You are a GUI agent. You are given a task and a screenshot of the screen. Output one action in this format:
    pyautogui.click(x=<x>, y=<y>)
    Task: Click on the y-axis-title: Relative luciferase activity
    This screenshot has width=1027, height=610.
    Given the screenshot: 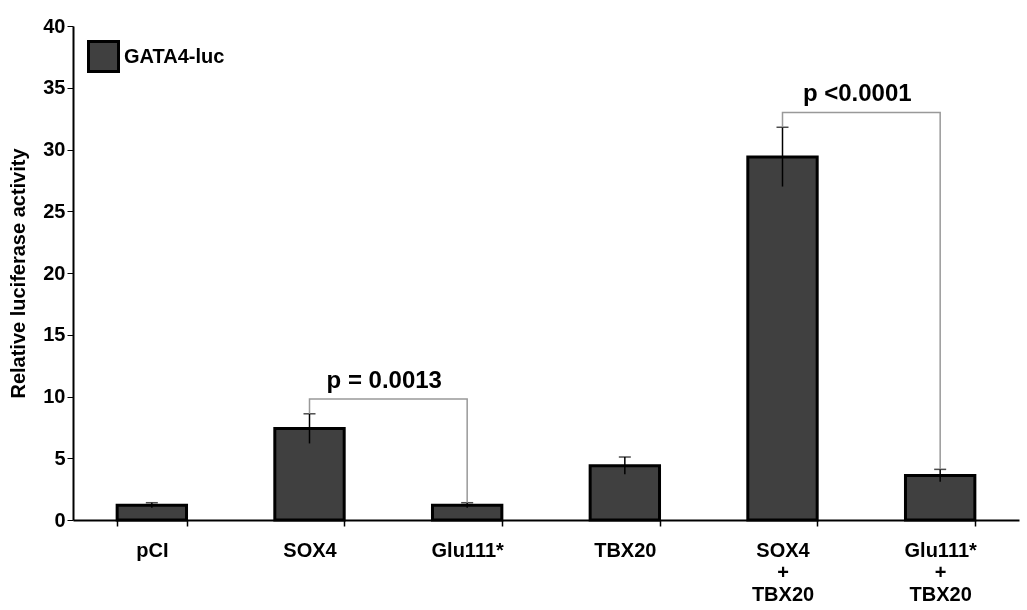 What is the action you would take?
    pyautogui.click(x=18, y=273)
    